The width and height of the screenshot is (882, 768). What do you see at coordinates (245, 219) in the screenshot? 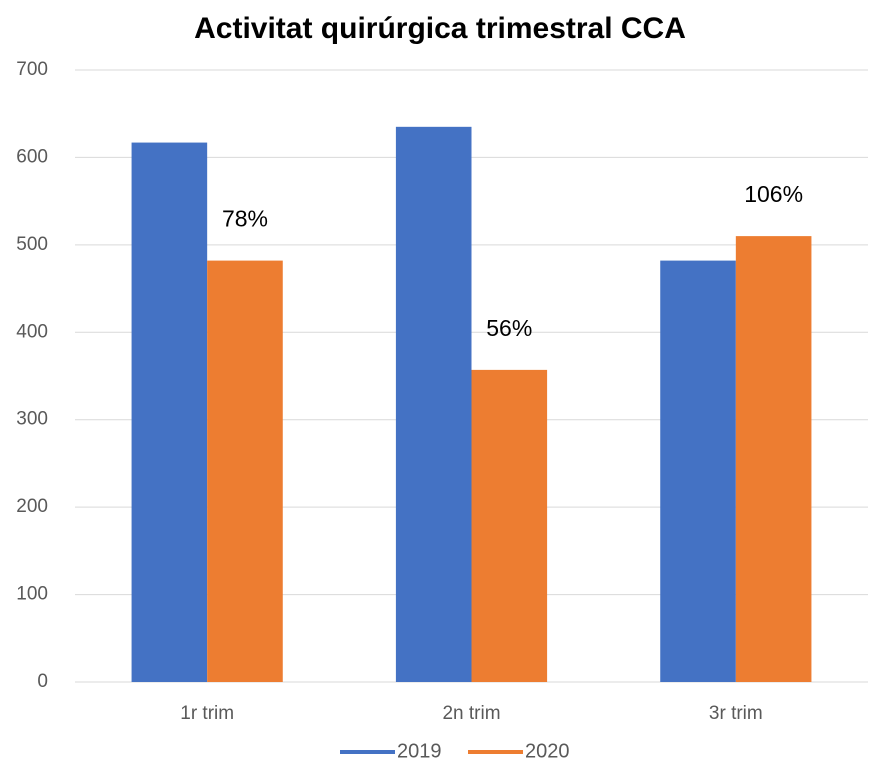
I see `annotation: 78%` at bounding box center [245, 219].